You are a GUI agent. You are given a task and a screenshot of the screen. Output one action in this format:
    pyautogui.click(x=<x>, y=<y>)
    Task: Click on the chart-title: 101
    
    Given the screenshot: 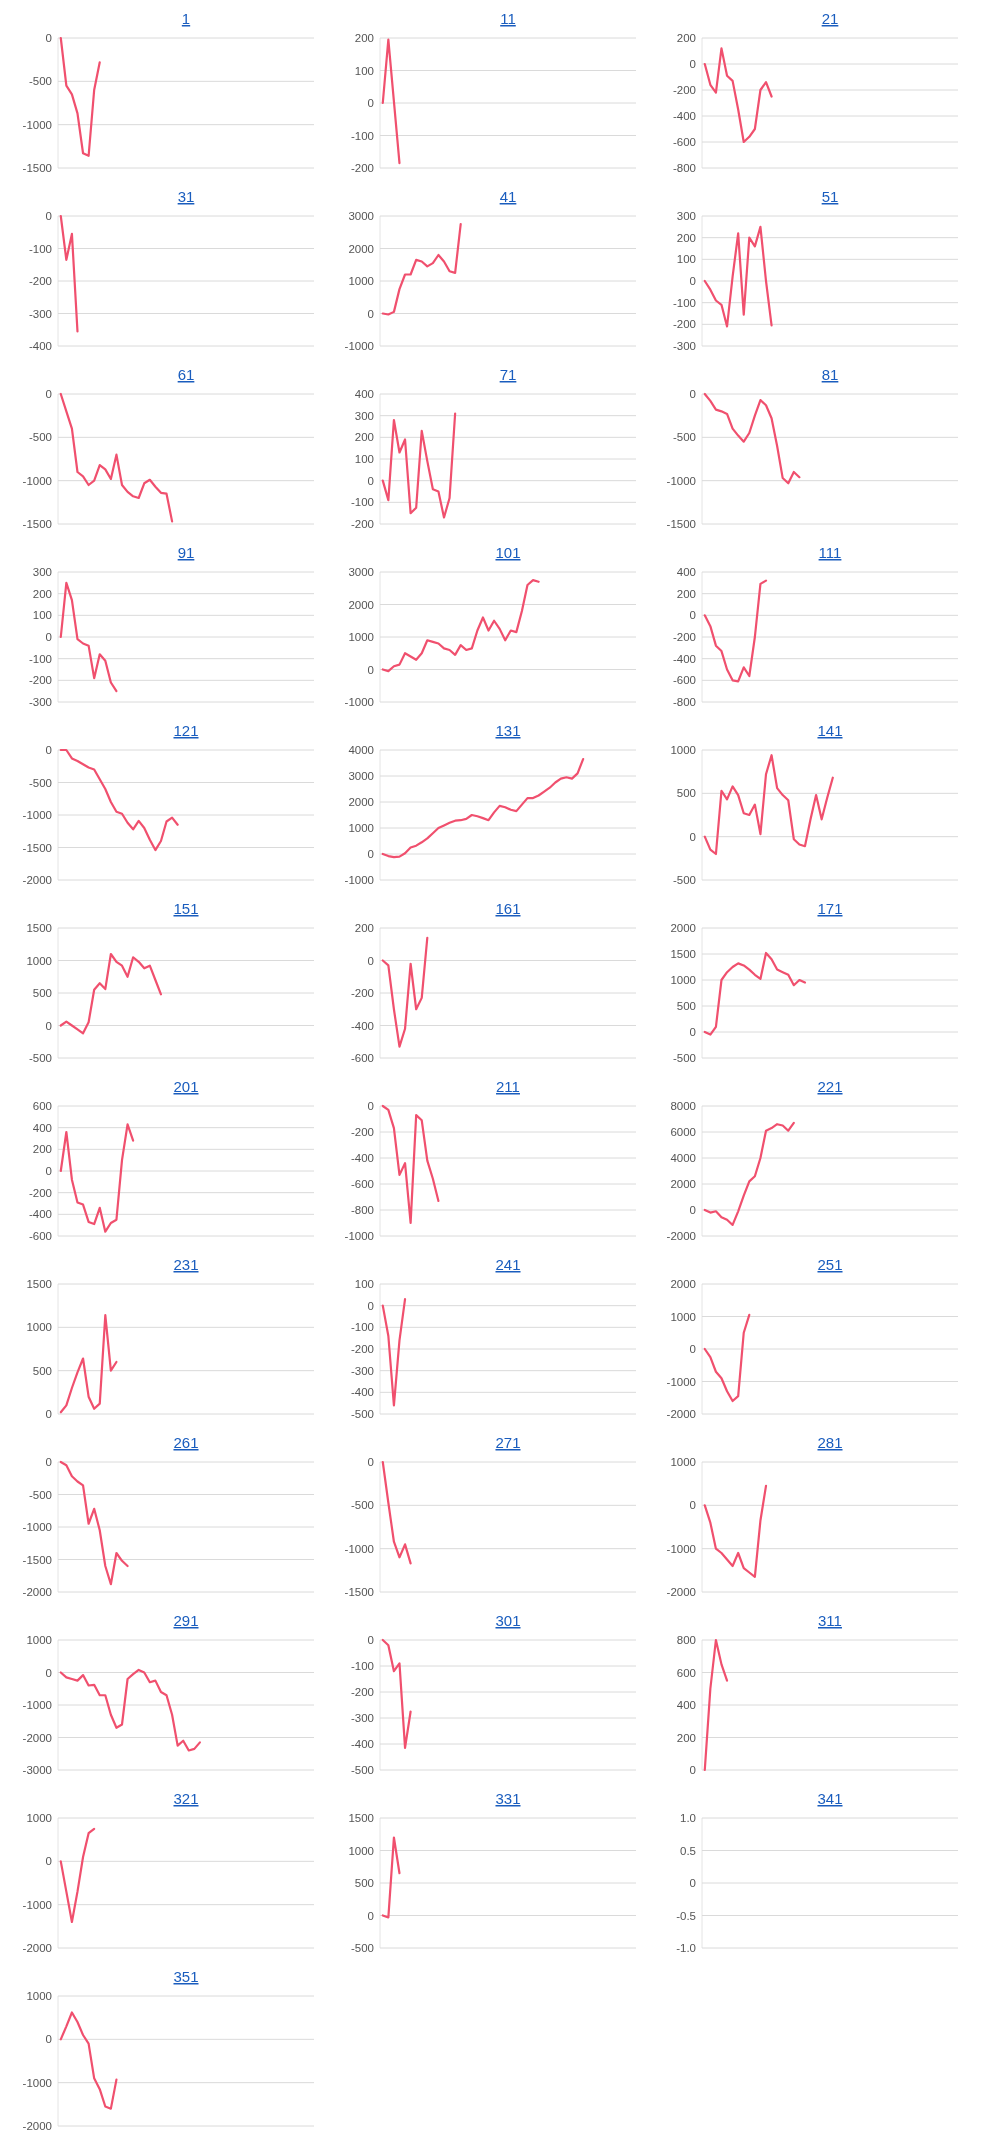 What is the action you would take?
    pyautogui.click(x=508, y=552)
    